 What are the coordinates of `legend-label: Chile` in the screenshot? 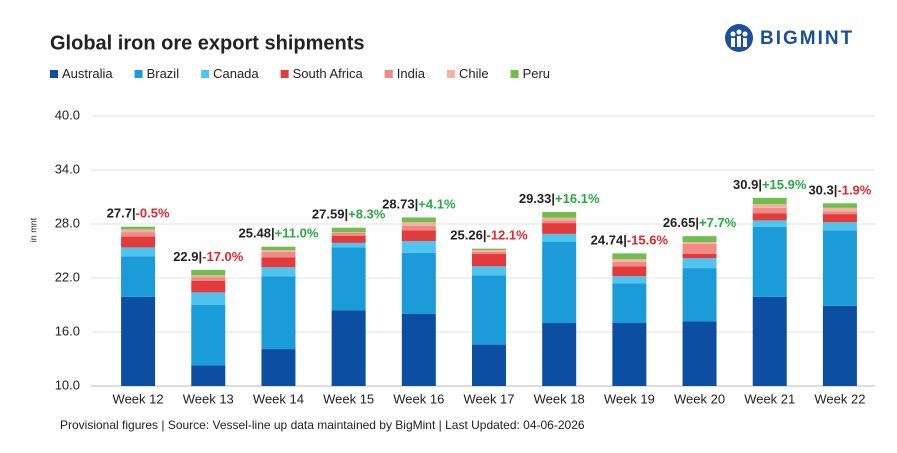 It's located at (474, 73).